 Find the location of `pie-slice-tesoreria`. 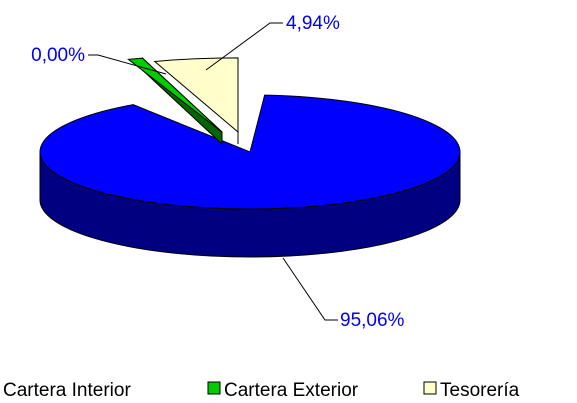

pie-slice-tesoreria is located at coordinates (196, 95).